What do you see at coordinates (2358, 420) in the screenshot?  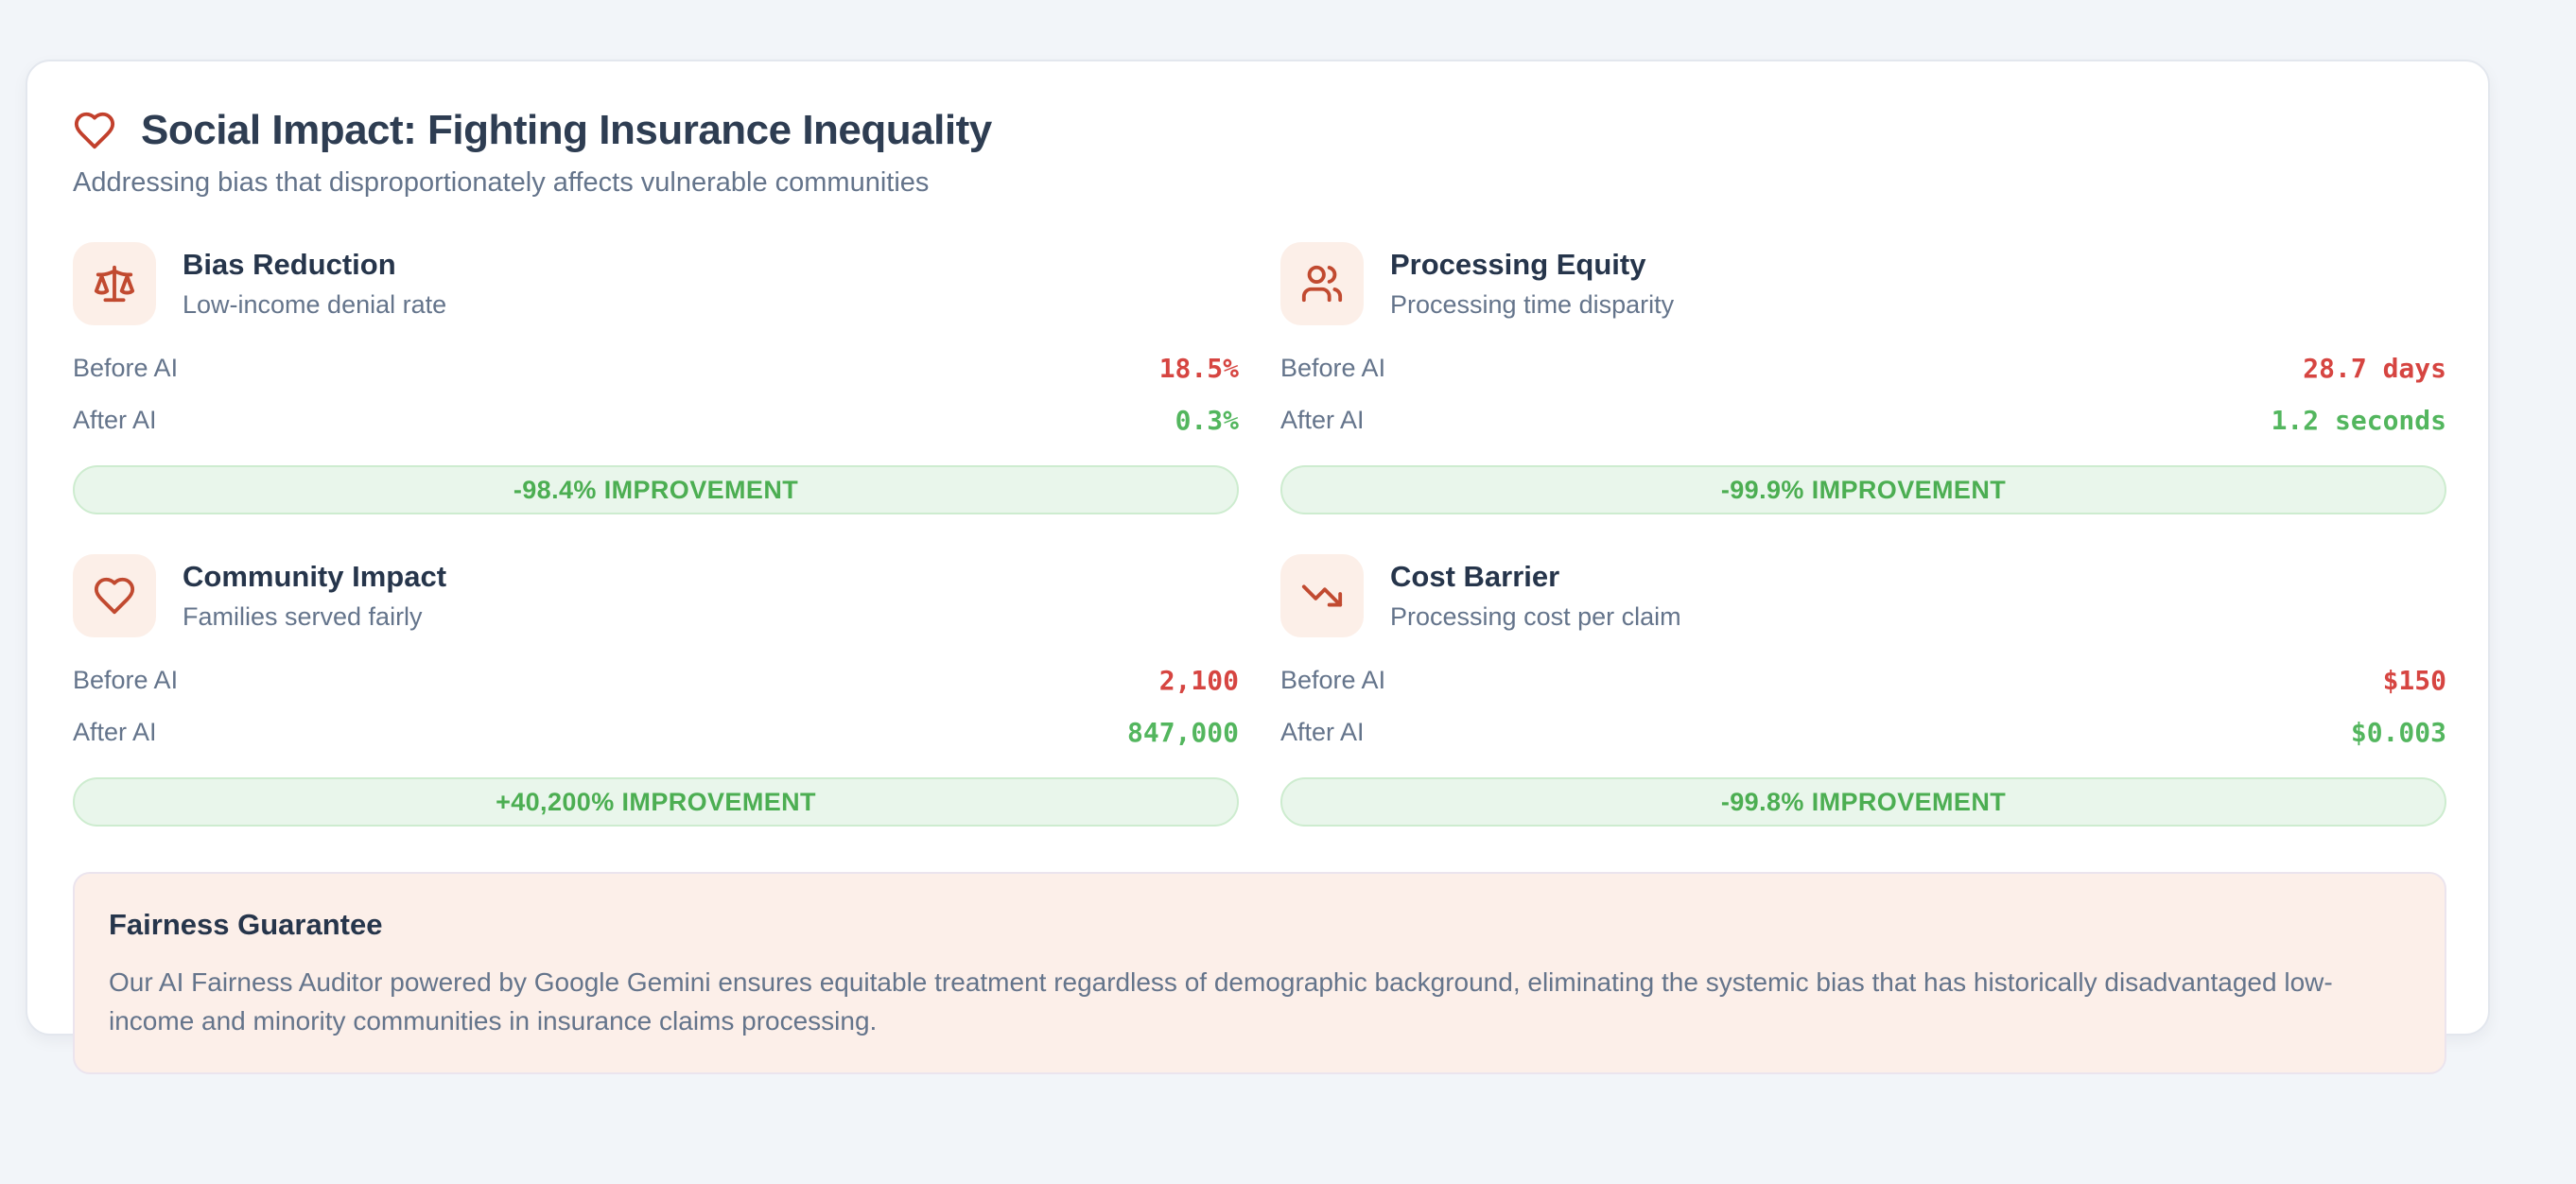 I see `after-ai-value: 1.2 seconds` at bounding box center [2358, 420].